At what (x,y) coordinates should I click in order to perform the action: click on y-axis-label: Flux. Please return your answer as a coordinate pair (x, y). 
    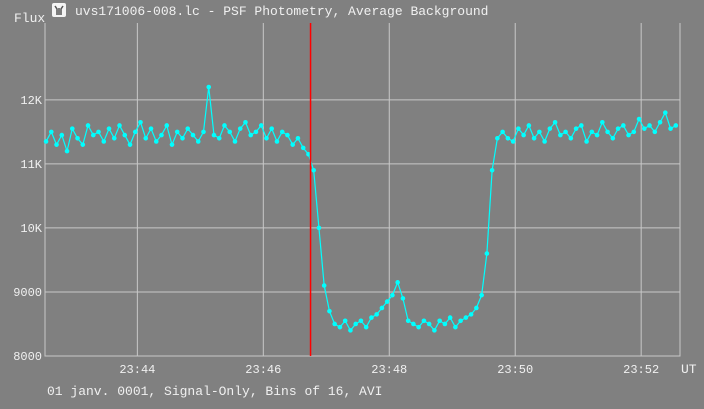
    Looking at the image, I should click on (30, 18).